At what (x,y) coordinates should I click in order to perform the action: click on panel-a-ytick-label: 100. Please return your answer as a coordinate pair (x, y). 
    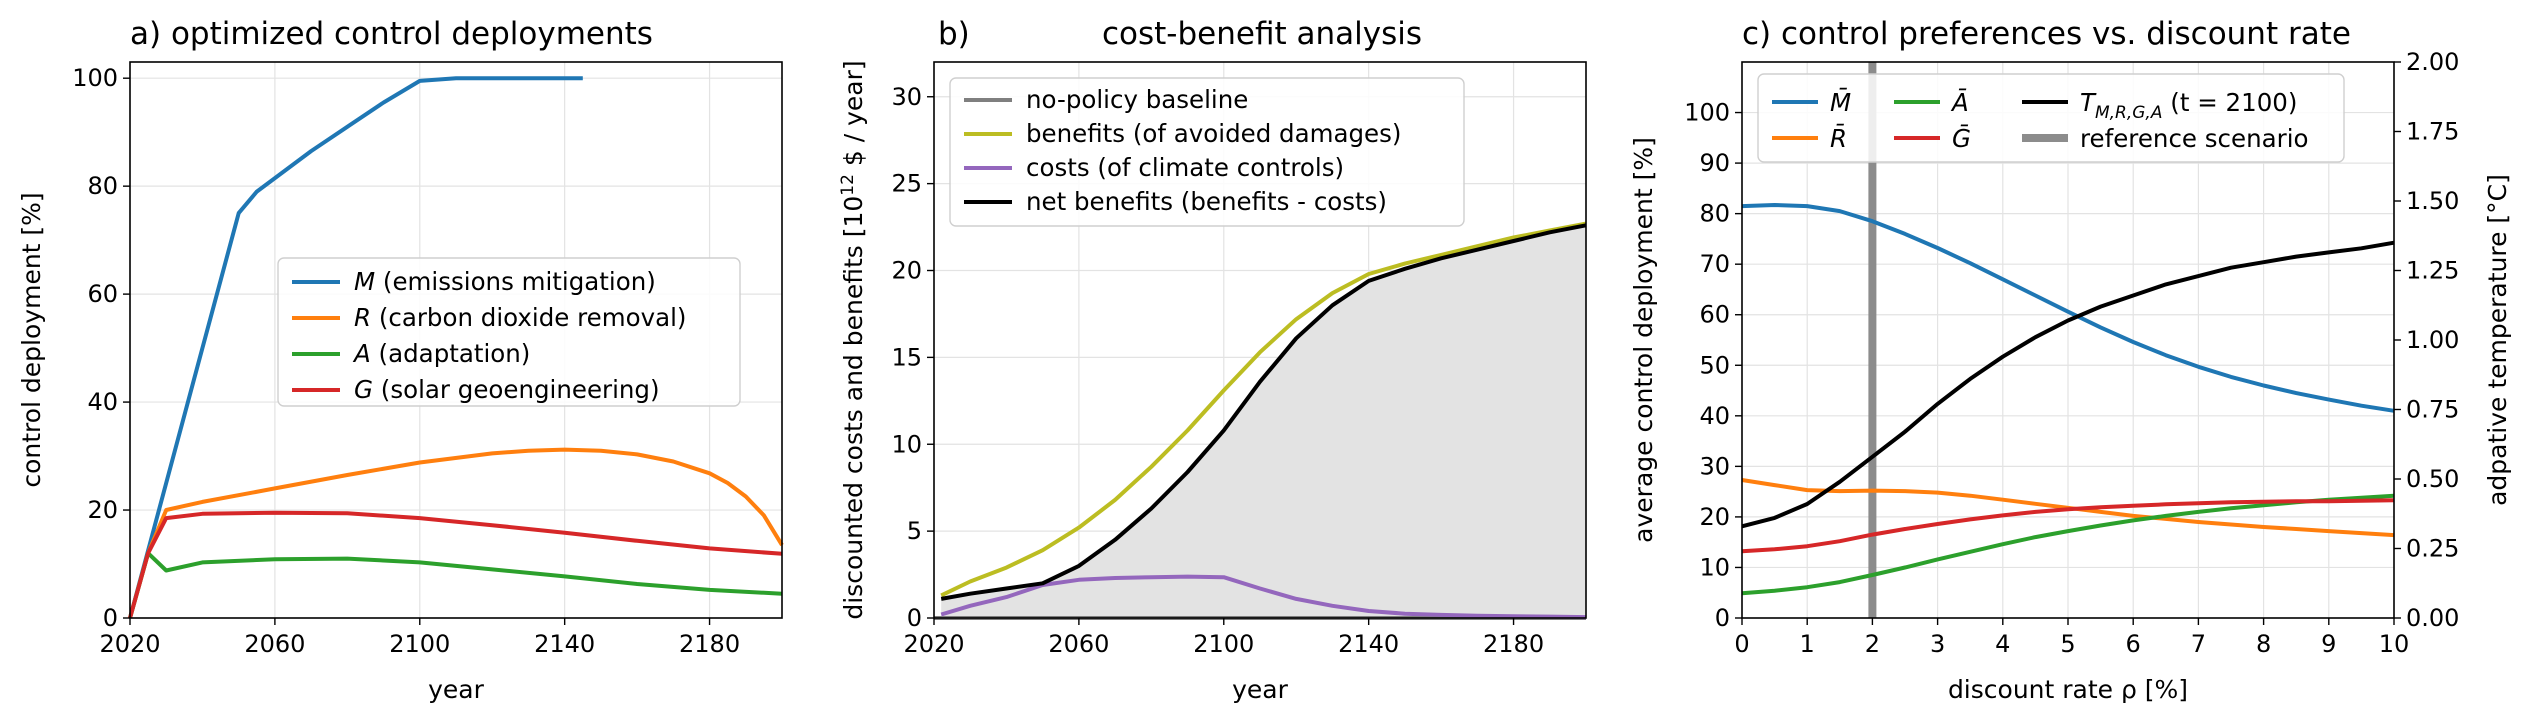
    Looking at the image, I should click on (95, 78).